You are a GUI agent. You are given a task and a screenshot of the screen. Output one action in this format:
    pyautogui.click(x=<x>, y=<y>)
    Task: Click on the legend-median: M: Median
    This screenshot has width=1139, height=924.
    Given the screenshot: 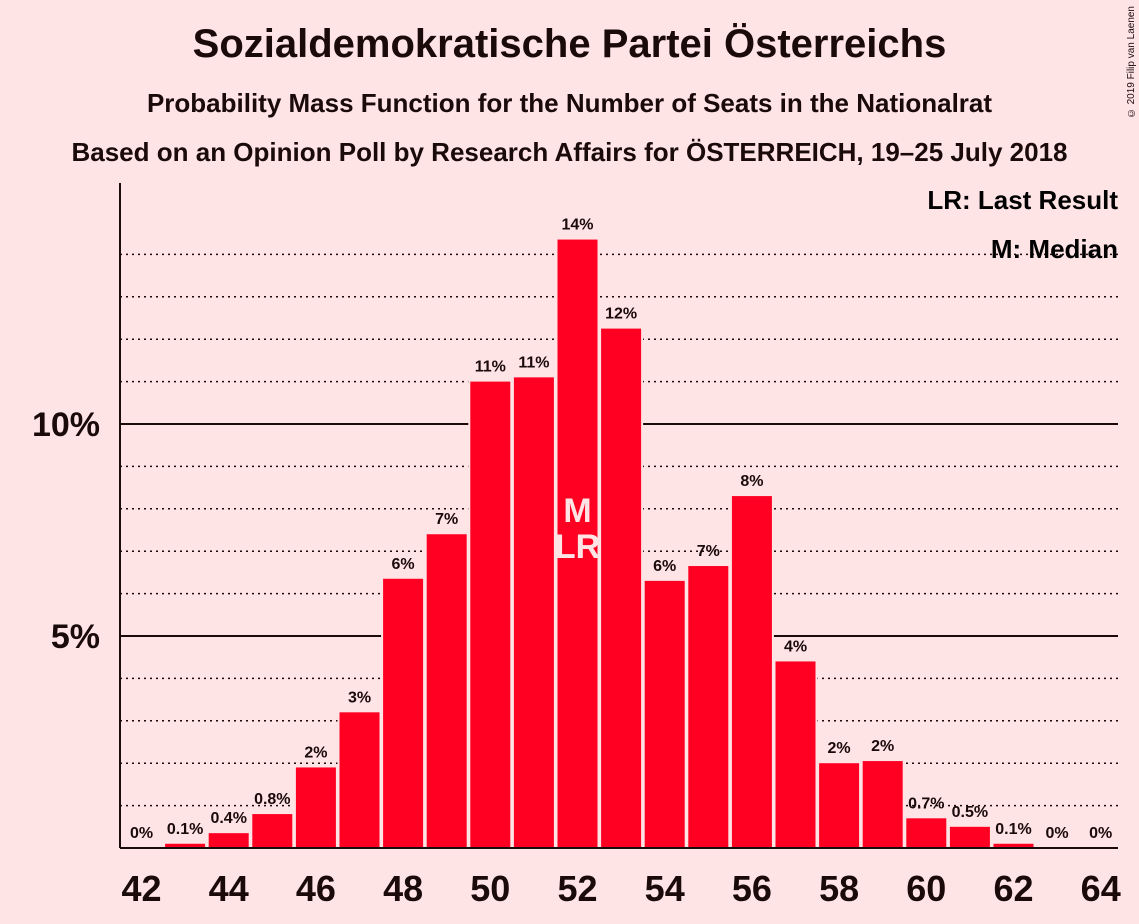 What is the action you would take?
    pyautogui.click(x=1054, y=249)
    